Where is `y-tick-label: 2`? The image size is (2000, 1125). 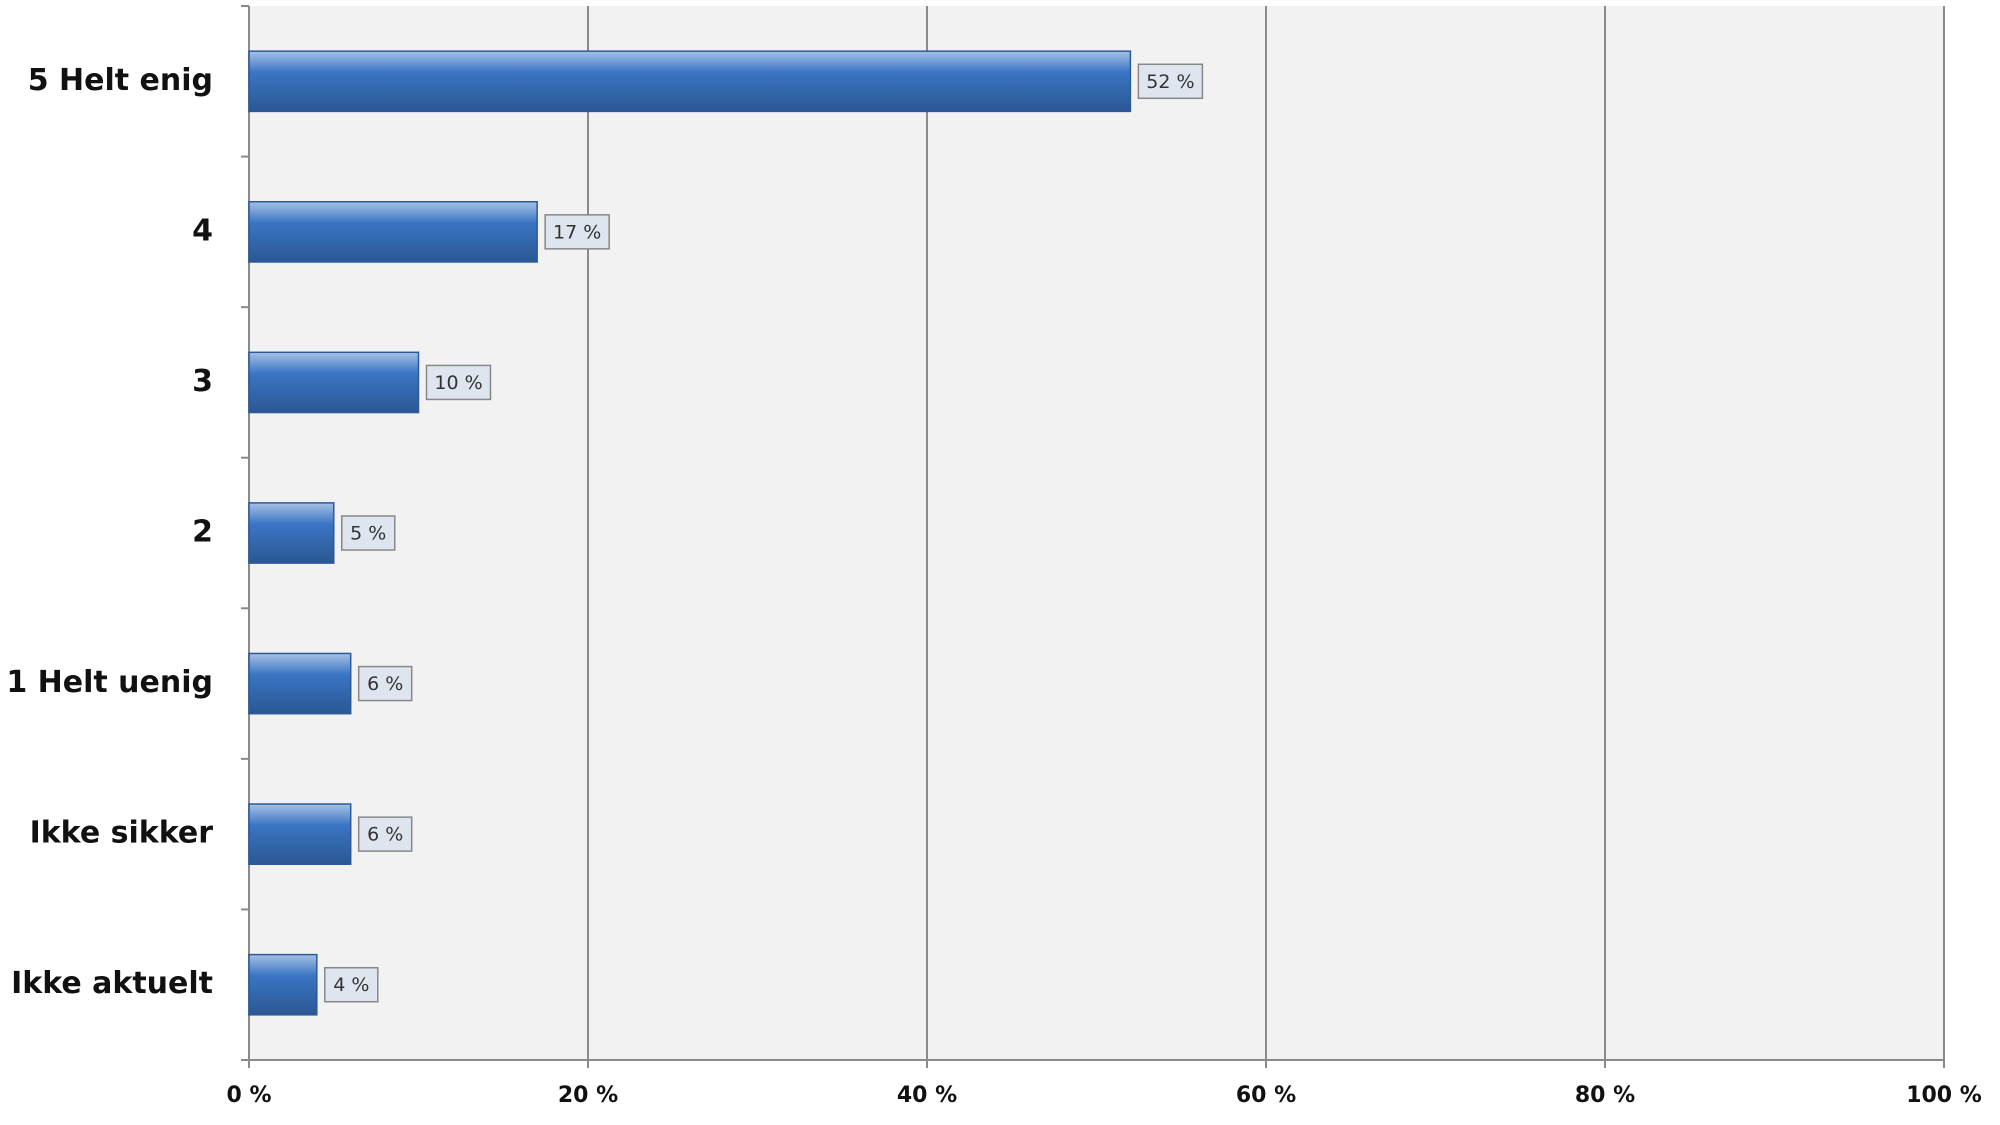 y-tick-label: 2 is located at coordinates (202, 532).